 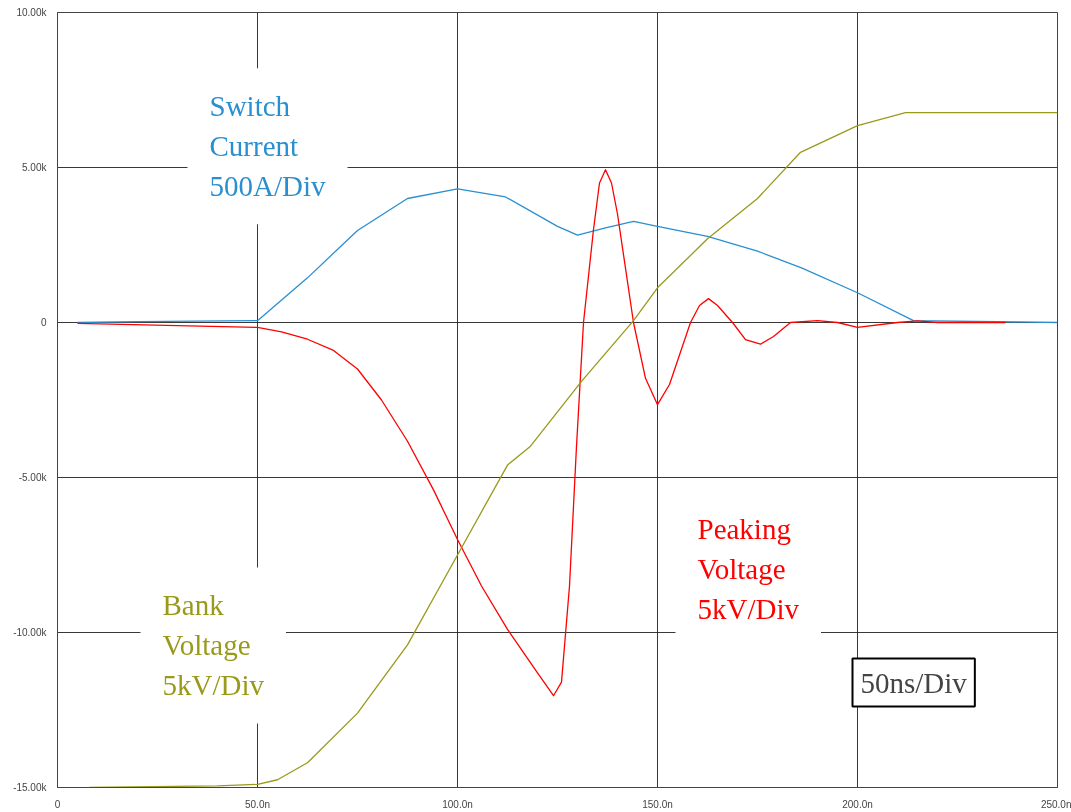 I want to click on text: Bank Voltage 5kV/Div, so click(x=213, y=645).